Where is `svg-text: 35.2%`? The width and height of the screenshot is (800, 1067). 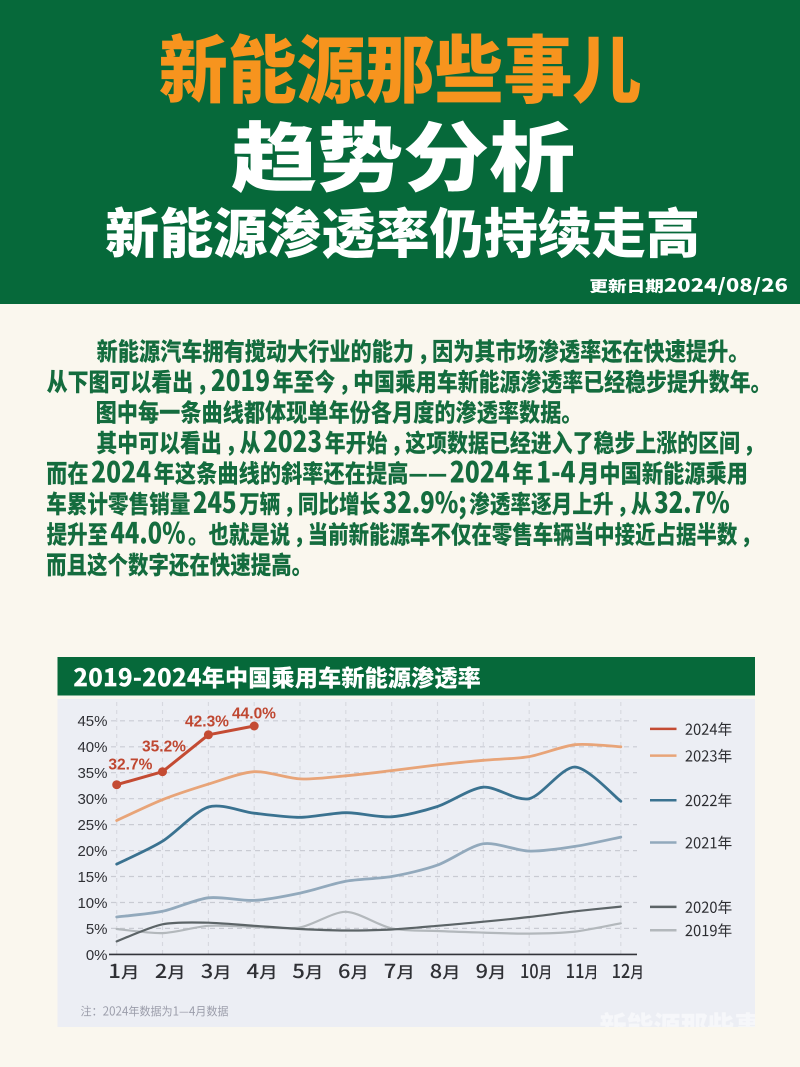 svg-text: 35.2% is located at coordinates (164, 747).